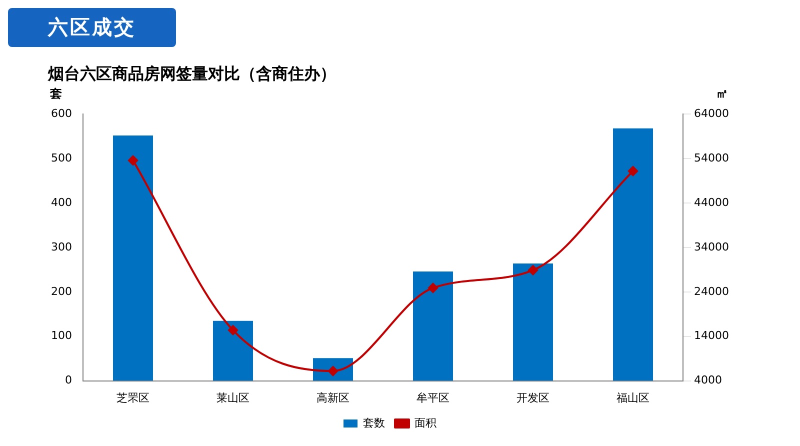 This screenshot has height=446, width=800. Describe the element at coordinates (712, 247) in the screenshot. I see `y2-tick-label: 34000` at that location.